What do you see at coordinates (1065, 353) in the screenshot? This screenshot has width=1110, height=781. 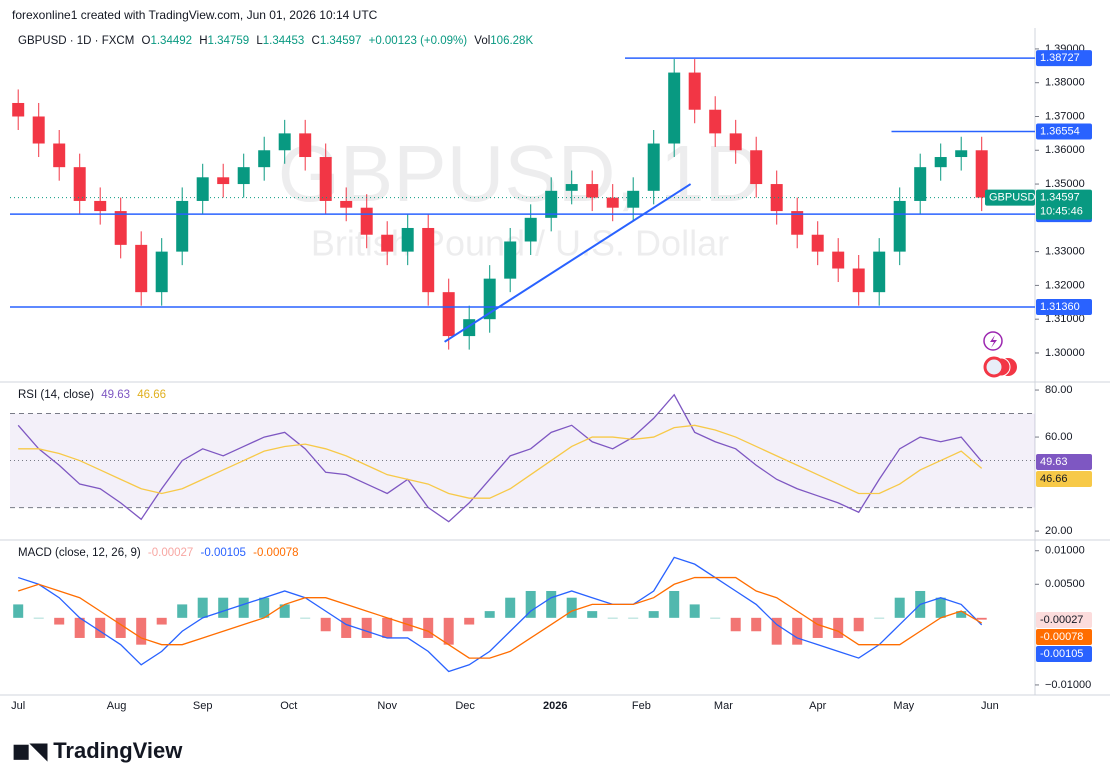 I see `y-tick-label: 1.30000` at bounding box center [1065, 353].